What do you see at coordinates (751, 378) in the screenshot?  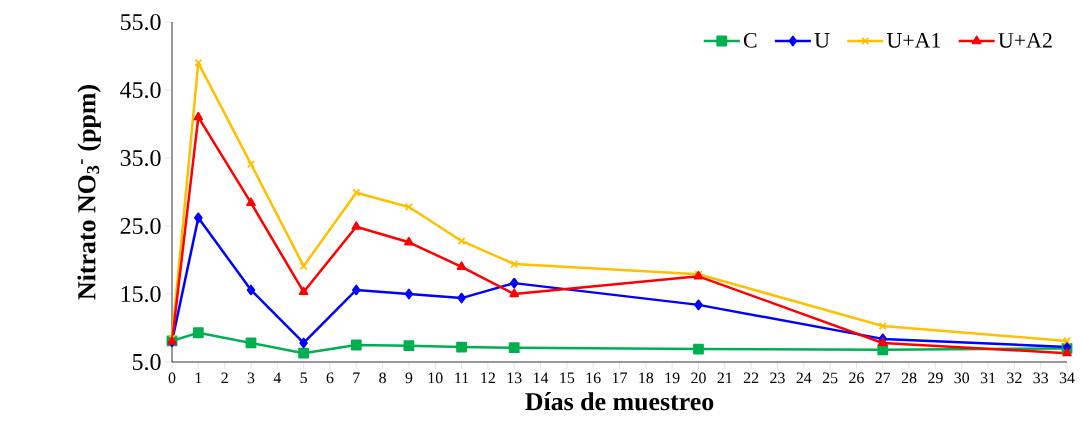 I see `x-tick-label: 22` at bounding box center [751, 378].